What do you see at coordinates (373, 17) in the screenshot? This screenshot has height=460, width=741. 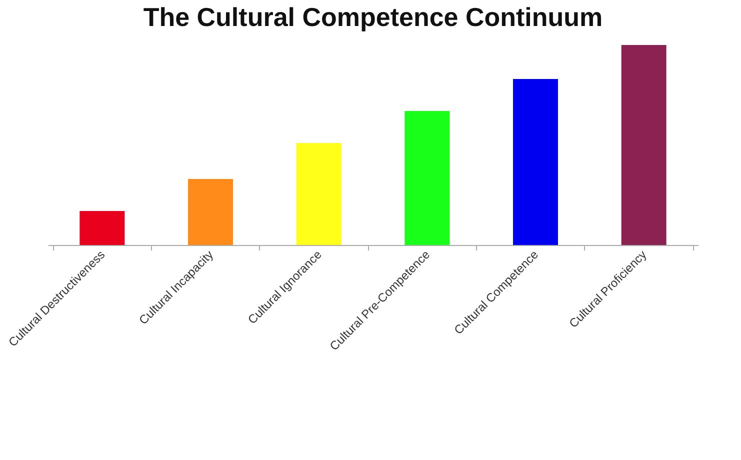 I see `chart-title: The Cultural Competence Continuum` at bounding box center [373, 17].